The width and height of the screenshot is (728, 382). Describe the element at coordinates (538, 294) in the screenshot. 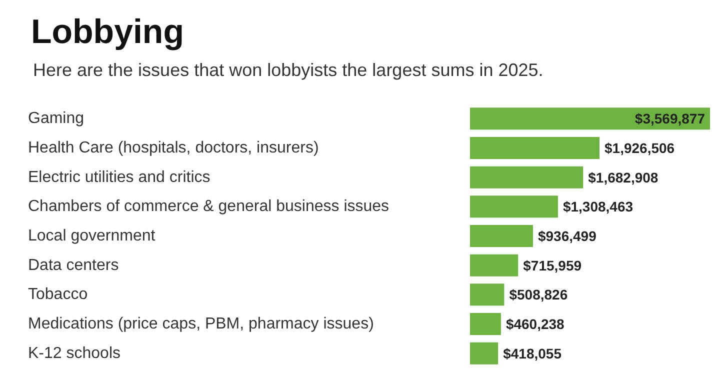

I see `data-label: $508,826` at that location.